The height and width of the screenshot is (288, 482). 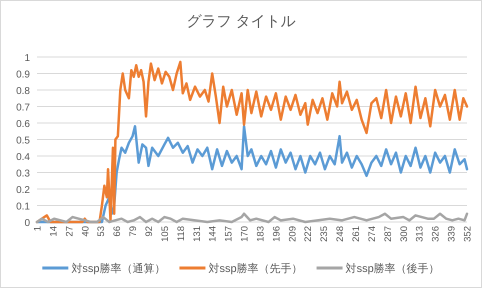 I want to click on x-tick-label: 40, so click(x=86, y=231).